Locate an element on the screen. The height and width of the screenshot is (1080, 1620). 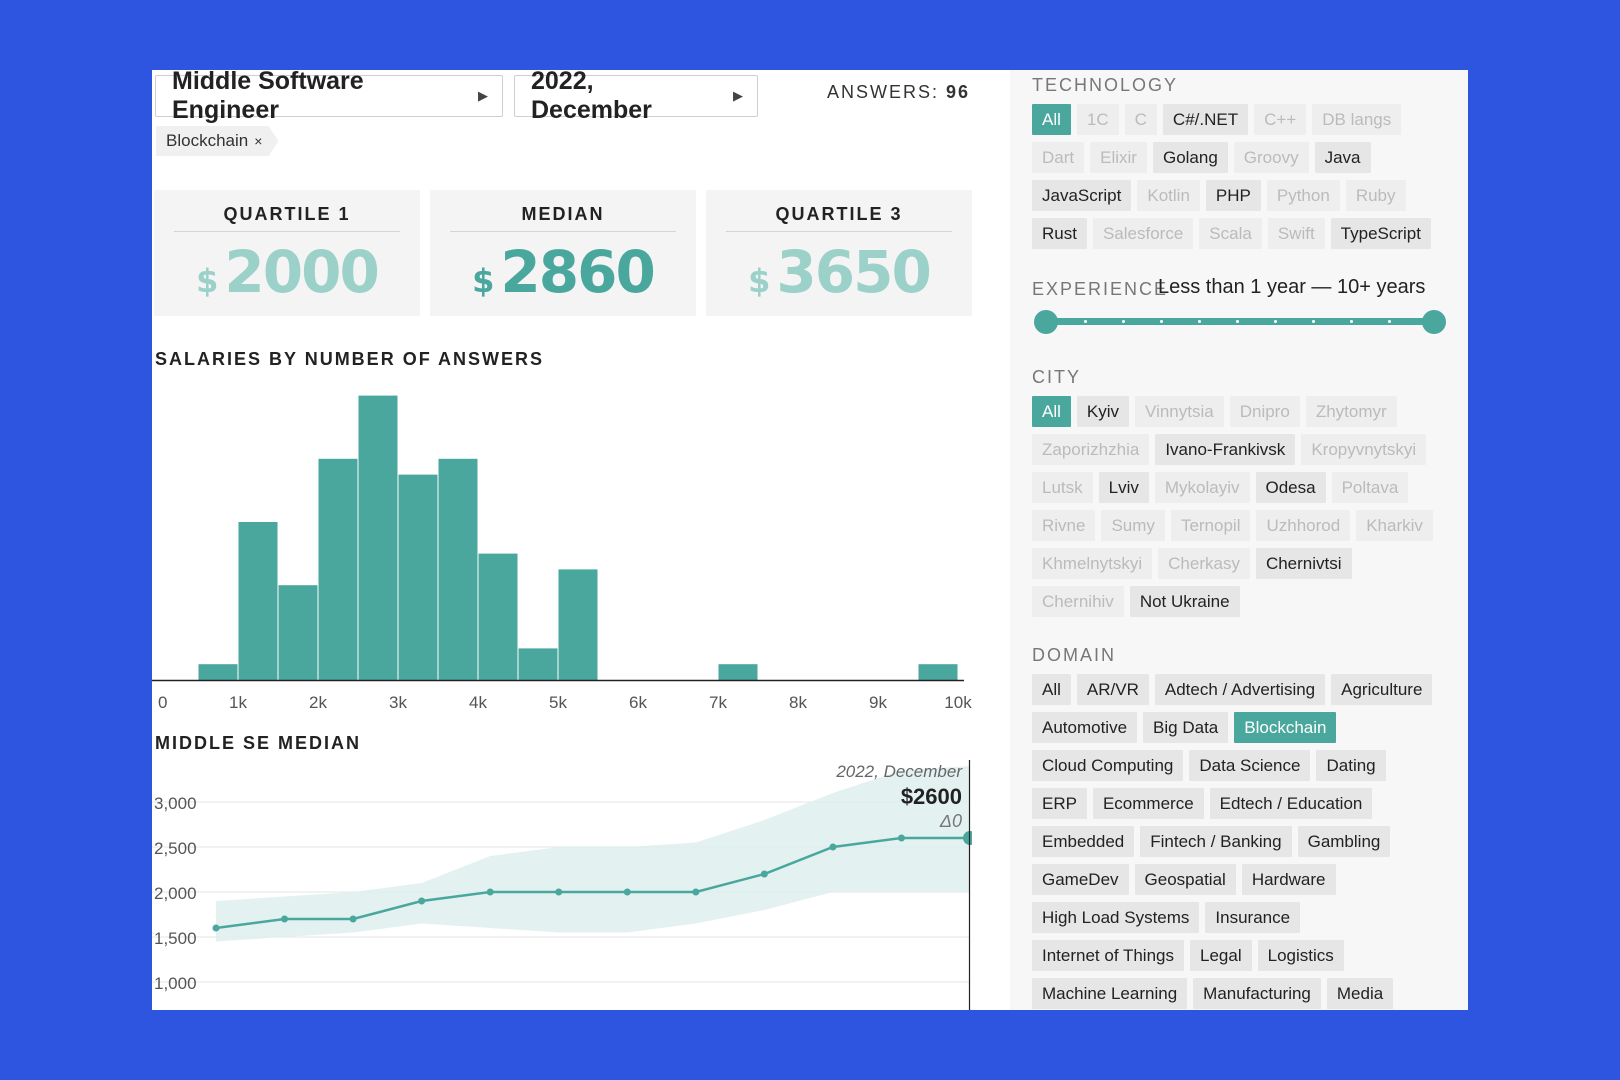
technology-tag-rust: Rust is located at coordinates (1059, 233).